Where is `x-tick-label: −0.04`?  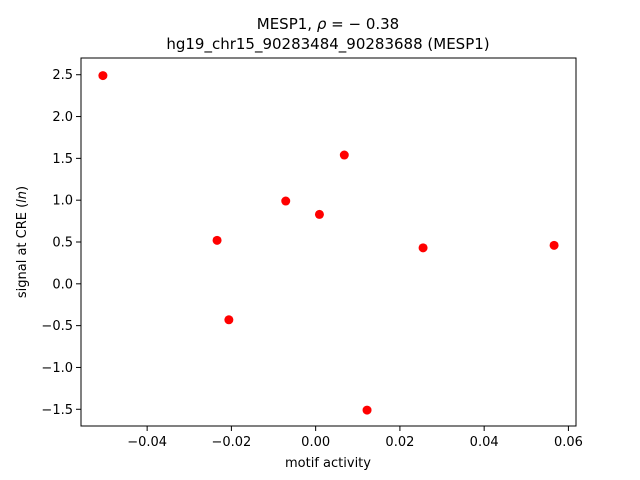
x-tick-label: −0.04 is located at coordinates (147, 442).